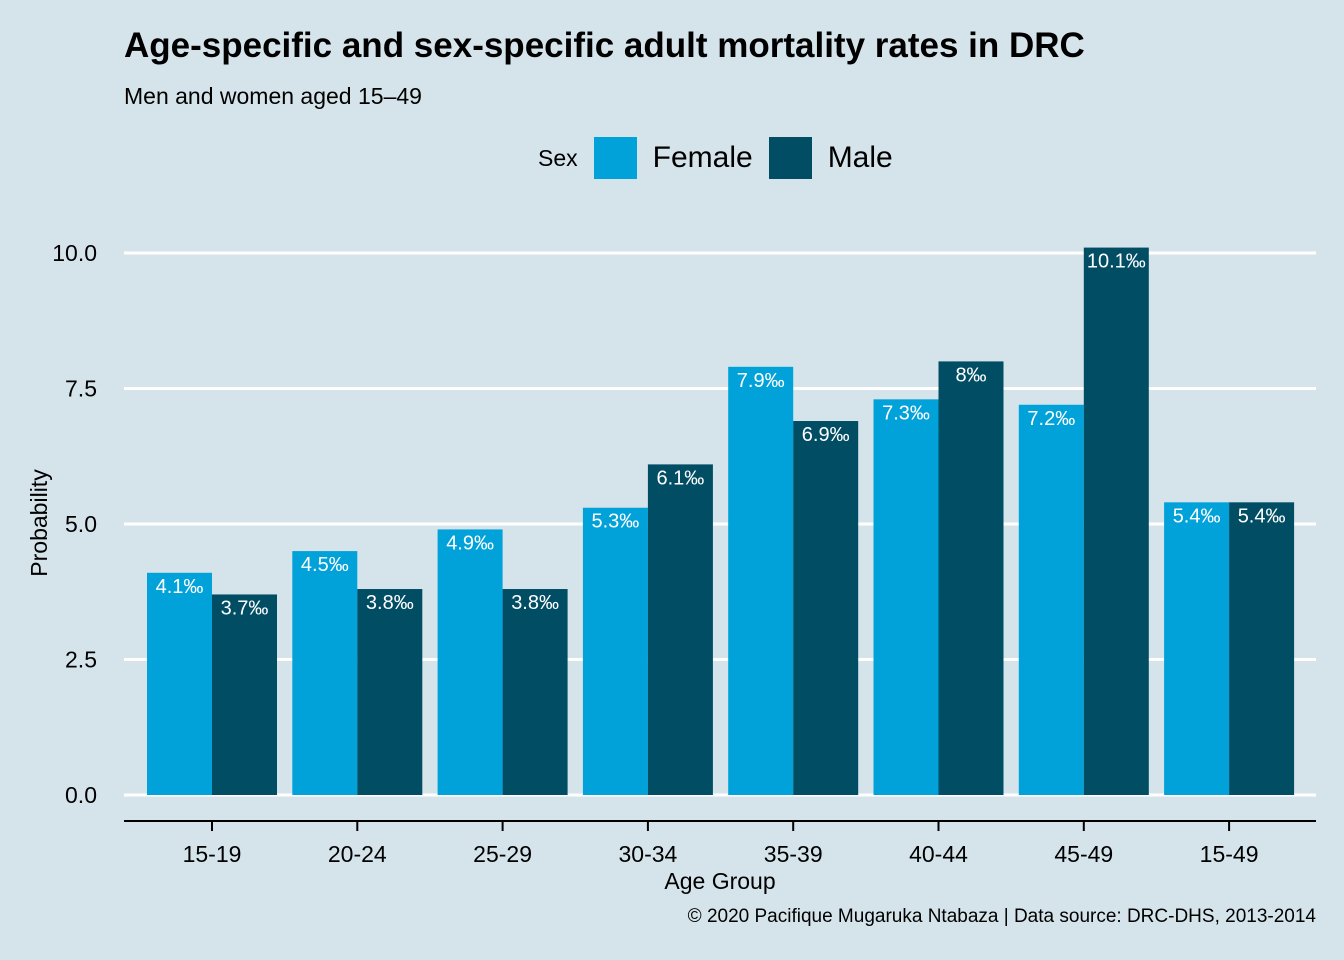 This screenshot has height=960, width=1344. I want to click on x-axis-title: Age Group, so click(719, 881).